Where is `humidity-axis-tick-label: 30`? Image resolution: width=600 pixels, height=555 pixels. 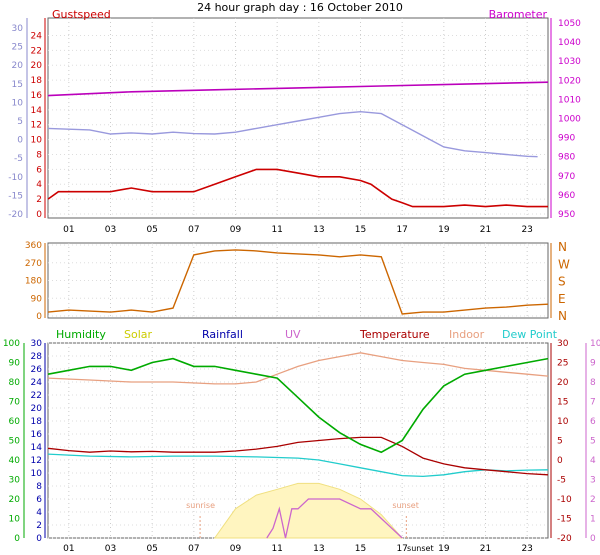
humidity-axis-tick-label: 30 is located at coordinates (15, 481).